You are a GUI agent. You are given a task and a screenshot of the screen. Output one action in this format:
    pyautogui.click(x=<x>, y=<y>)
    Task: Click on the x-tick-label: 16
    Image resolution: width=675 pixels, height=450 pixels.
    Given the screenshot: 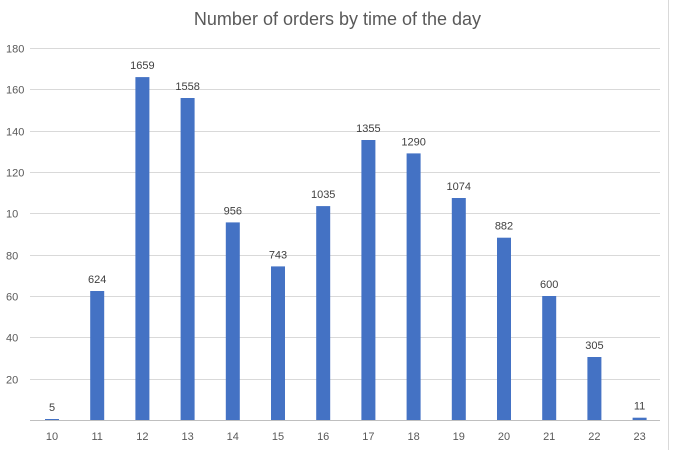 What is the action you would take?
    pyautogui.click(x=323, y=437)
    